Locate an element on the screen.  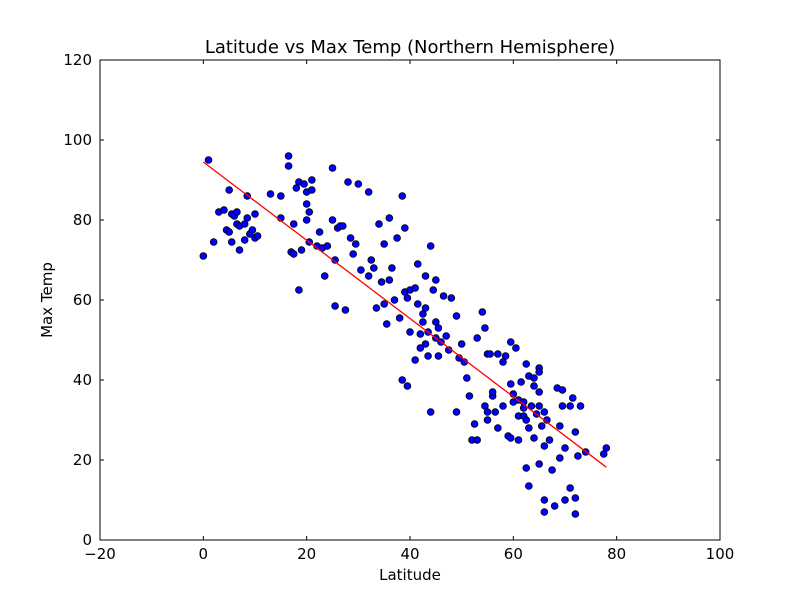
y-tick-label: 80 is located at coordinates (82, 220).